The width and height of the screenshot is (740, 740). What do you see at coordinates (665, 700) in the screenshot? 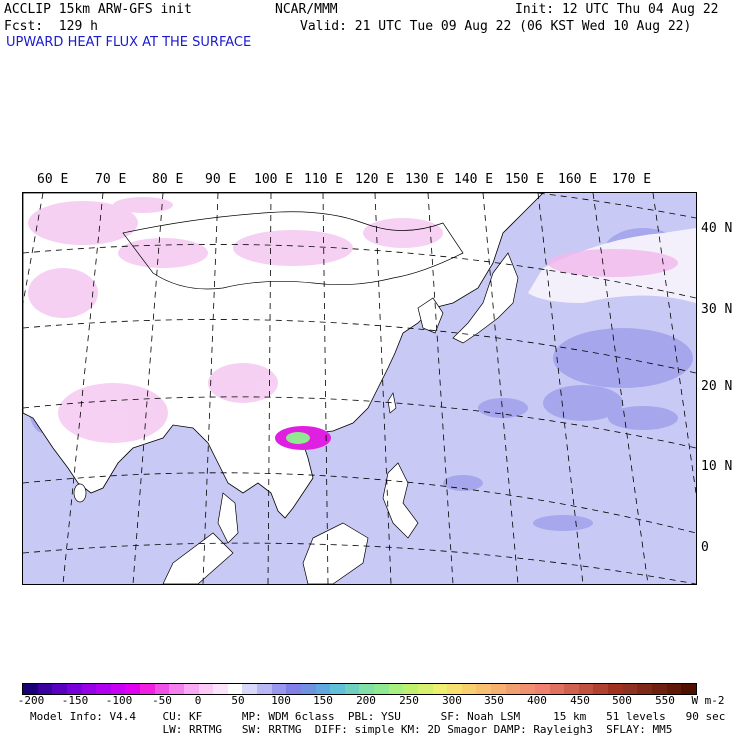
I see `colorbar-tick: 550` at bounding box center [665, 700].